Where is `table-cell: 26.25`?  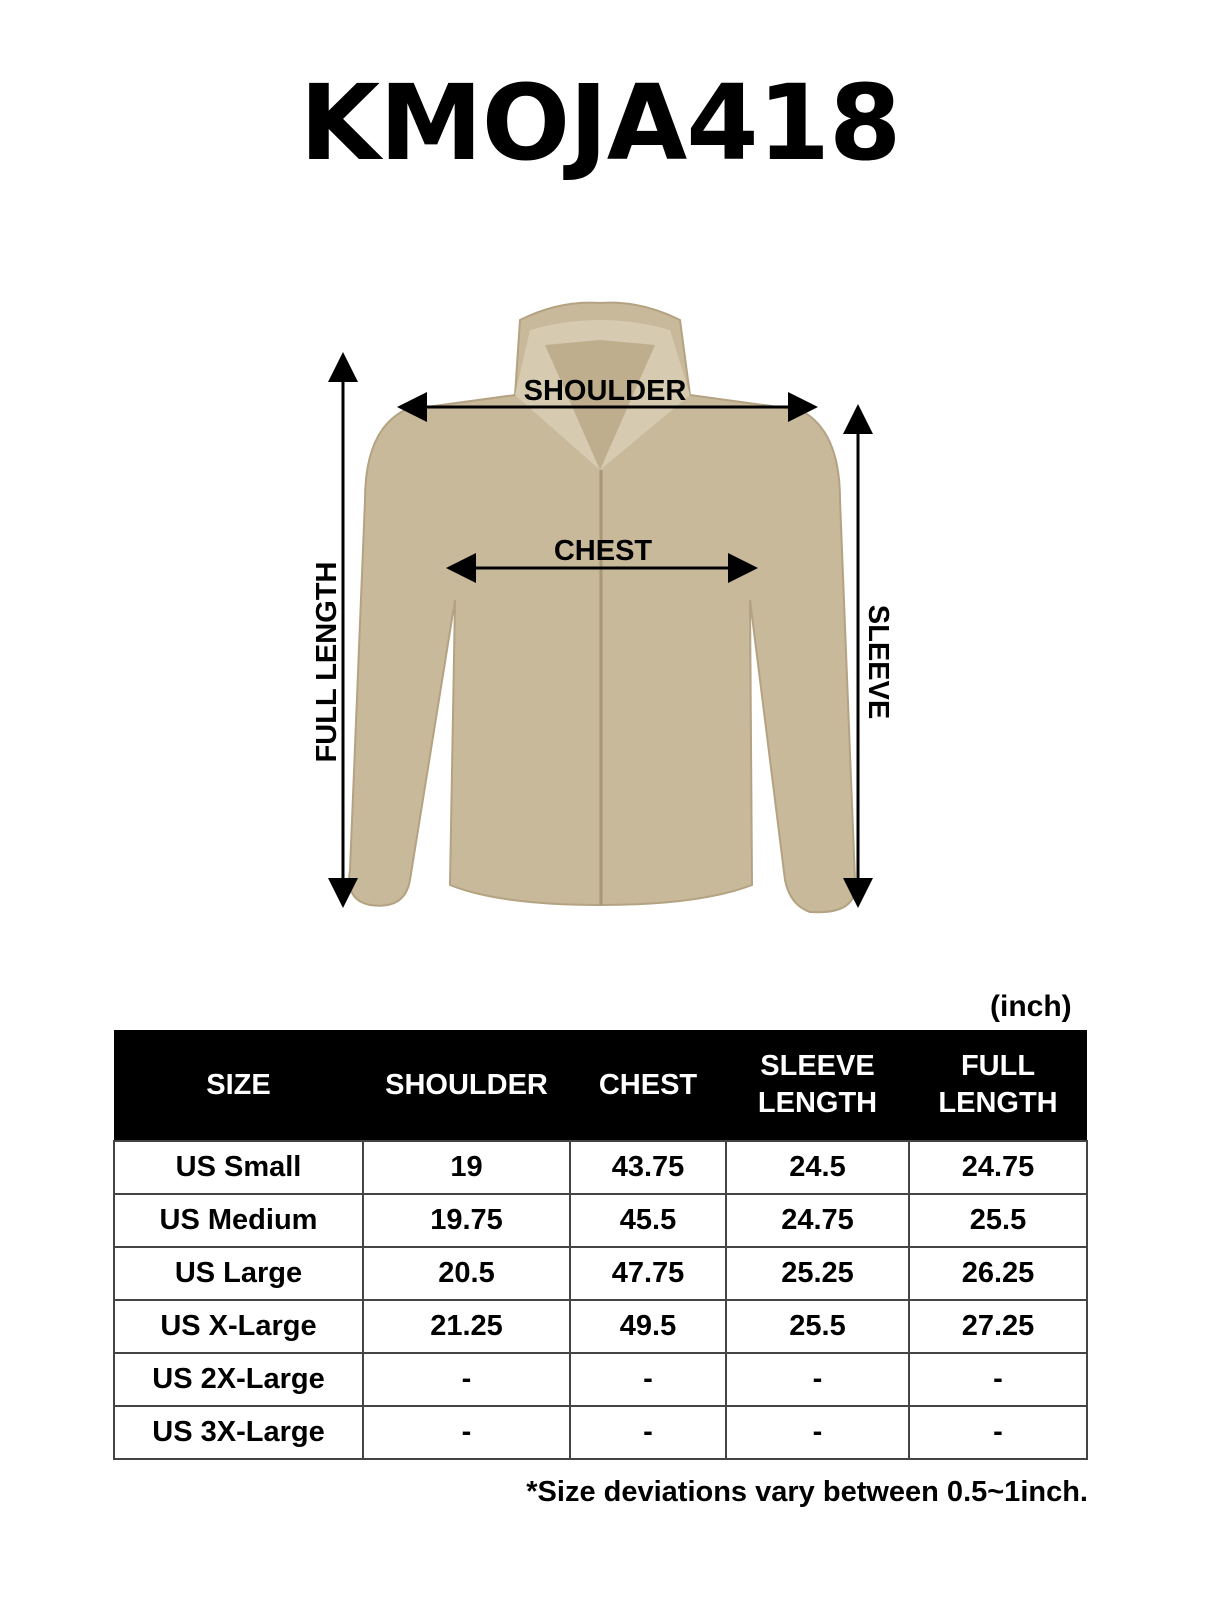
table-cell: 26.25 is located at coordinates (998, 1273).